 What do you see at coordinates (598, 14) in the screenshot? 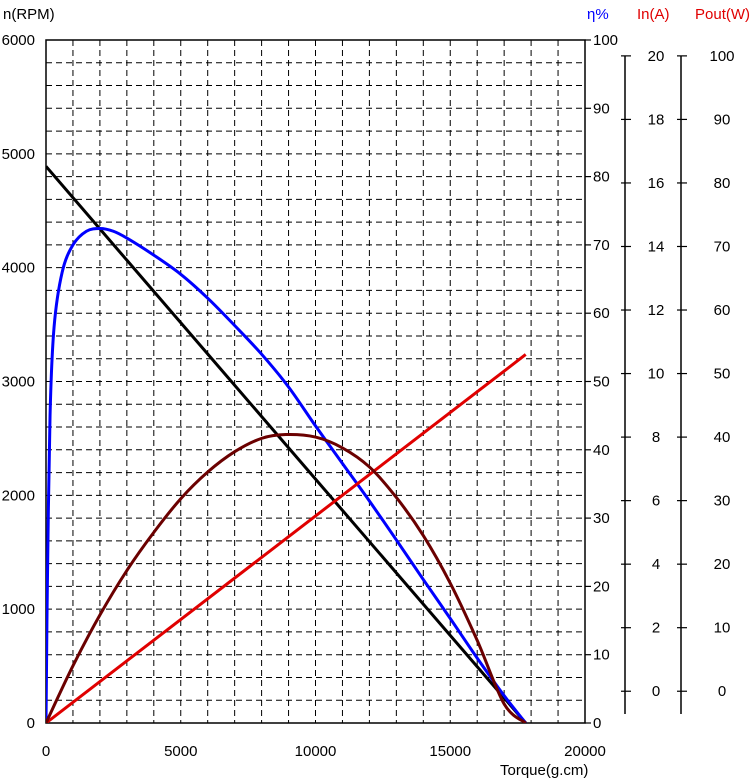
I see `efficiency-axis-label: η%` at bounding box center [598, 14].